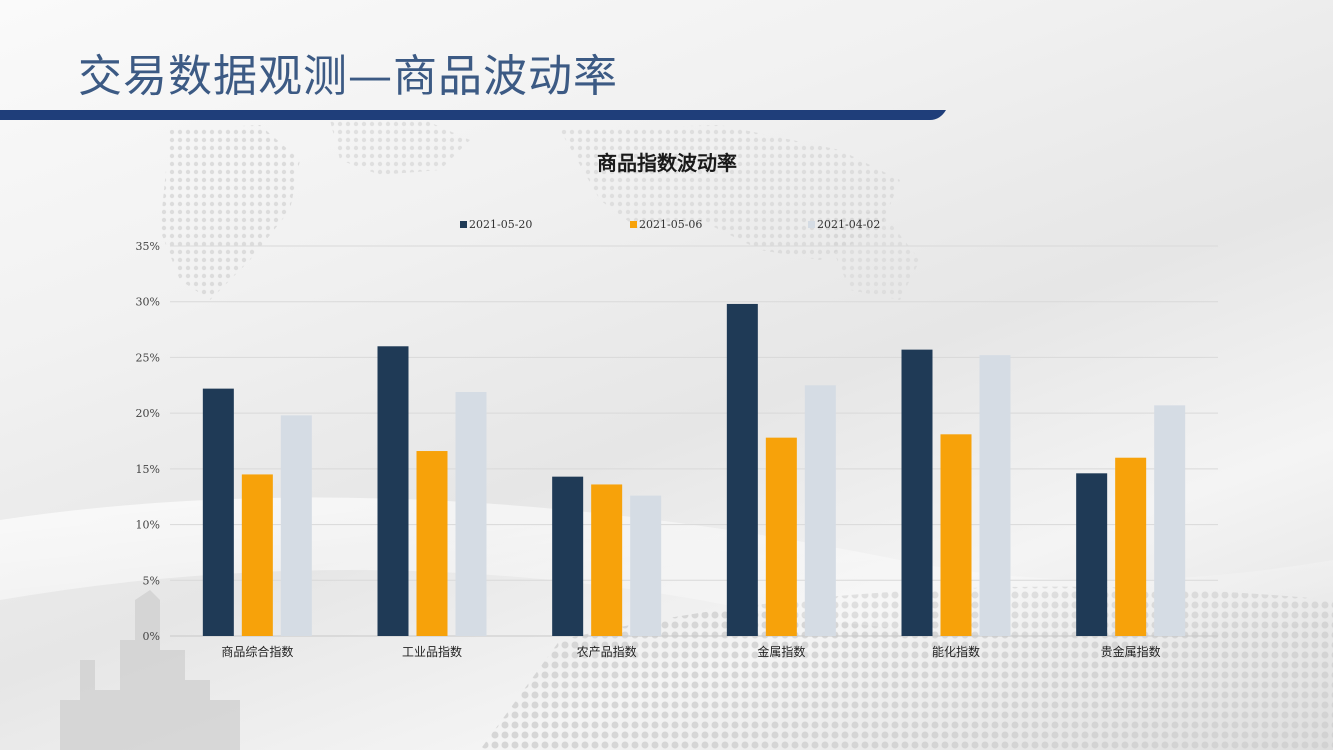 This screenshot has height=750, width=1333. What do you see at coordinates (148, 441) in the screenshot?
I see `y-axis: 0% 5% 10% 15% 20% 25% 30% 35%` at bounding box center [148, 441].